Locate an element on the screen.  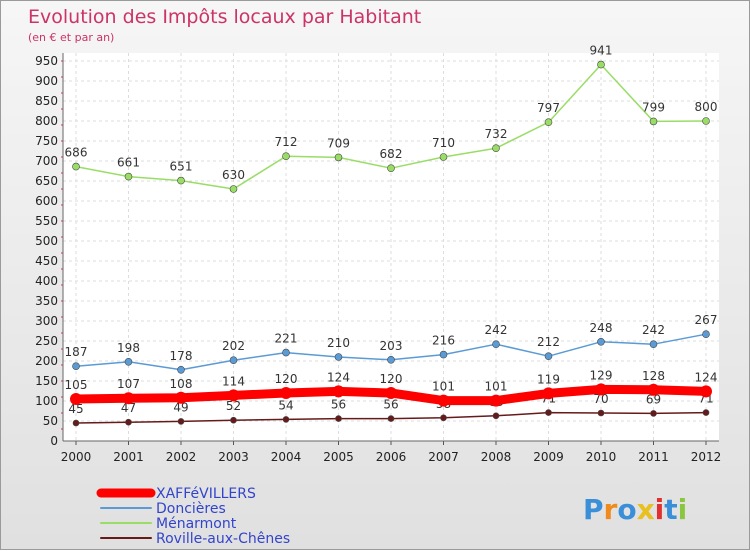
data-label-donci-res: 202 is located at coordinates (233, 346).